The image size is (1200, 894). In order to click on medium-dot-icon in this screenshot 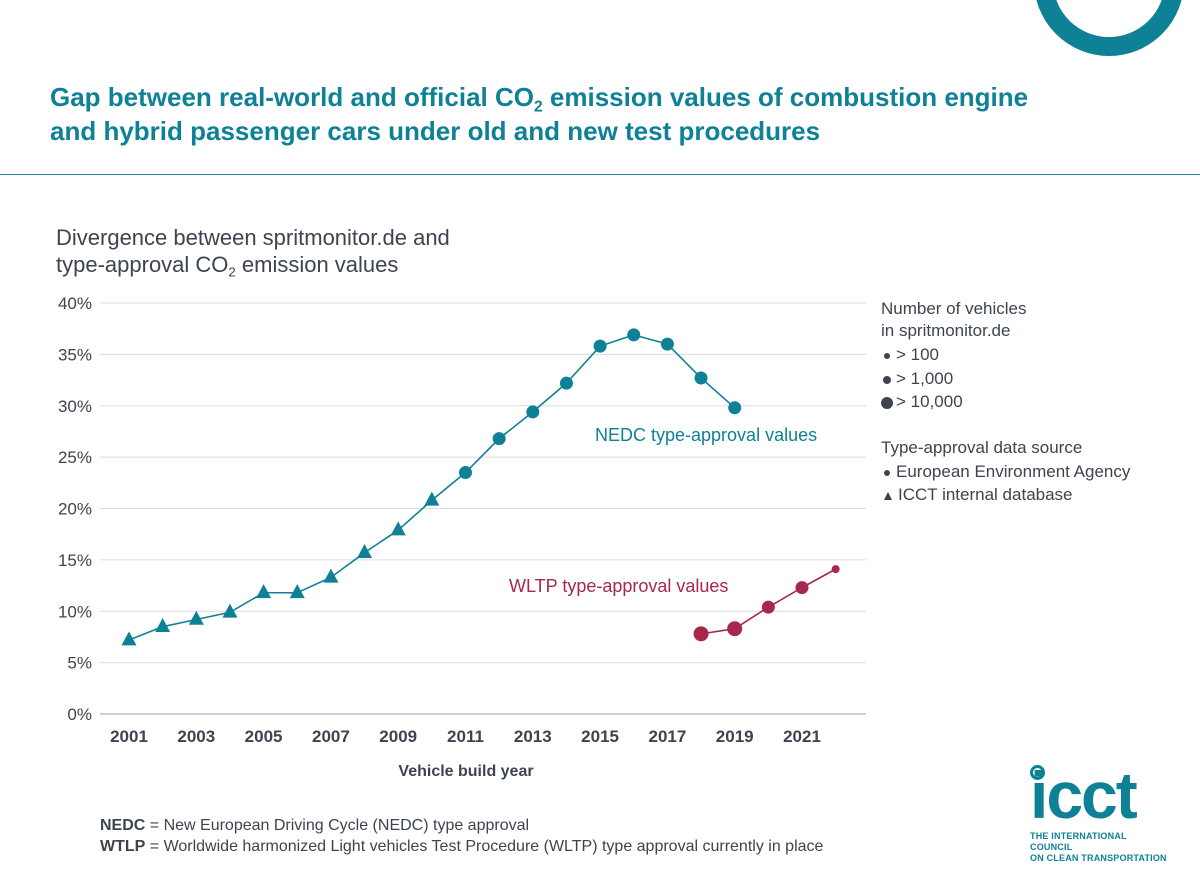, I will do `click(887, 379)`.